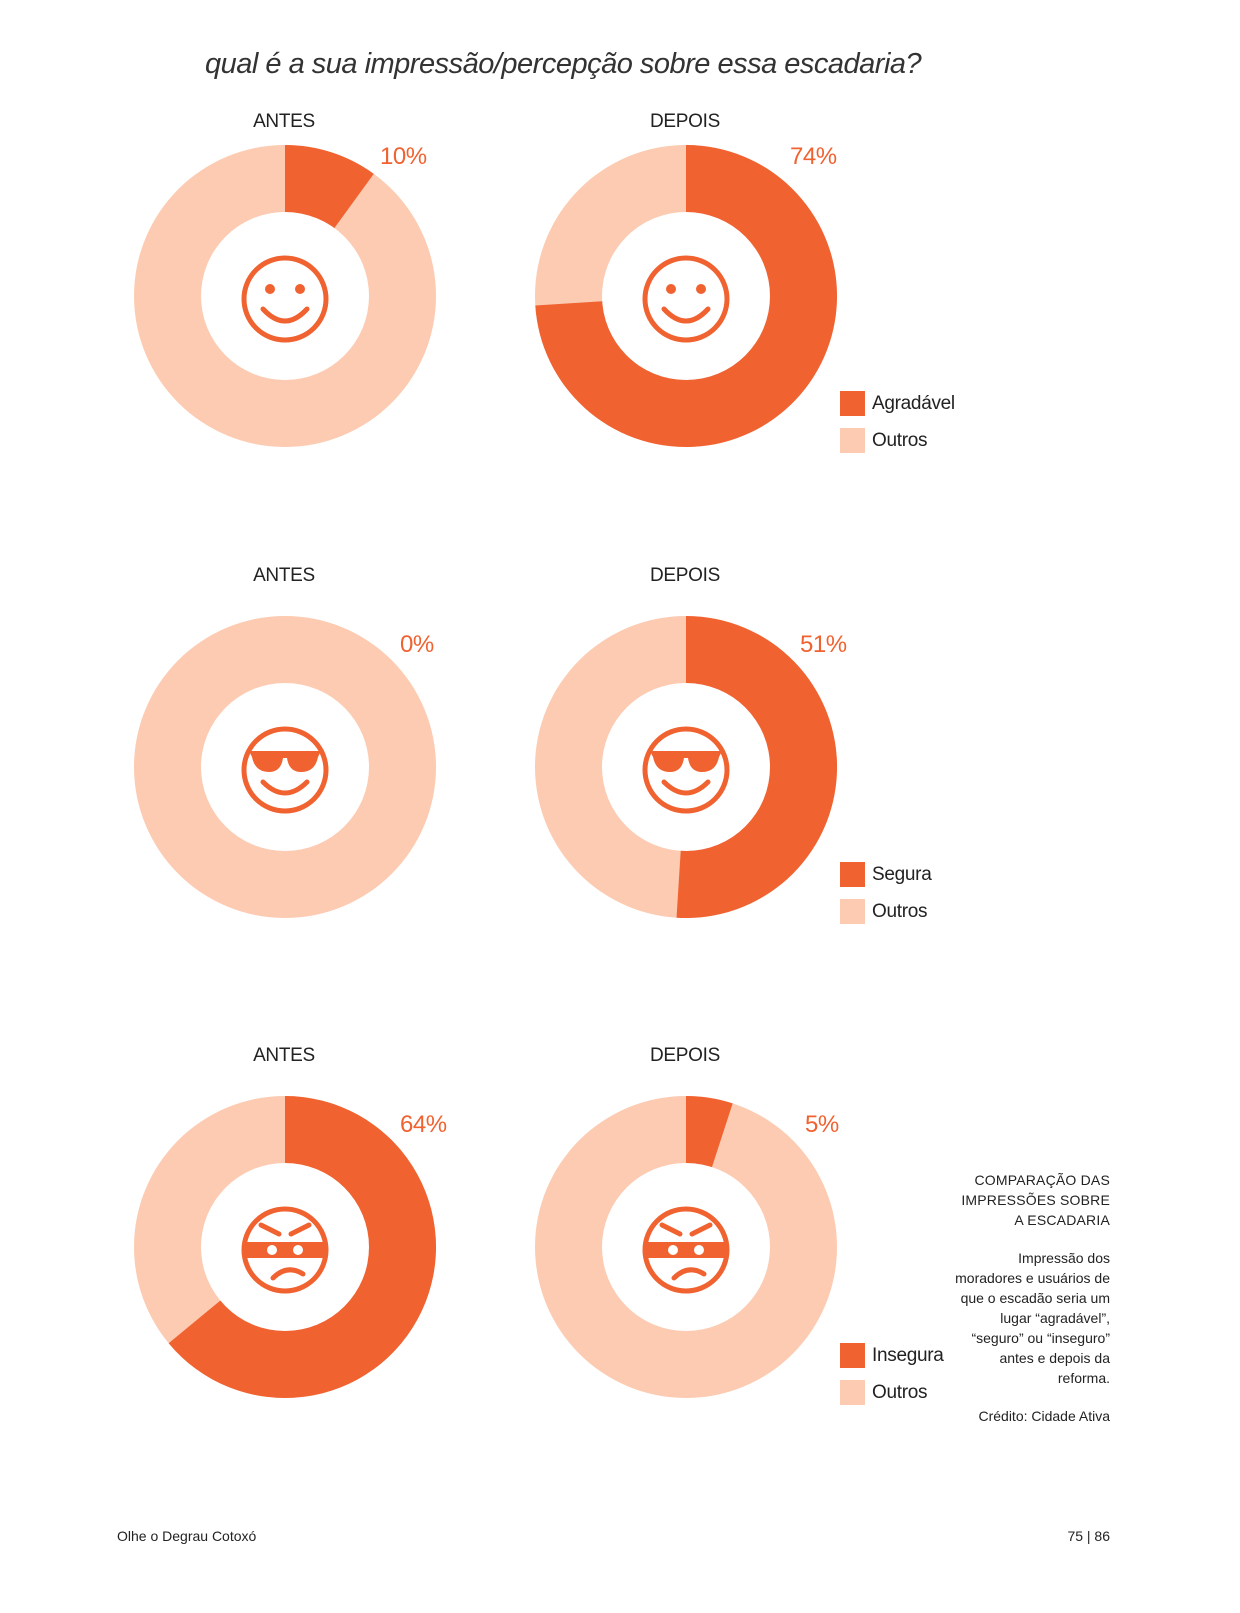 The height and width of the screenshot is (1613, 1240). Describe the element at coordinates (417, 644) in the screenshot. I see `percentage-label: 0%` at that location.